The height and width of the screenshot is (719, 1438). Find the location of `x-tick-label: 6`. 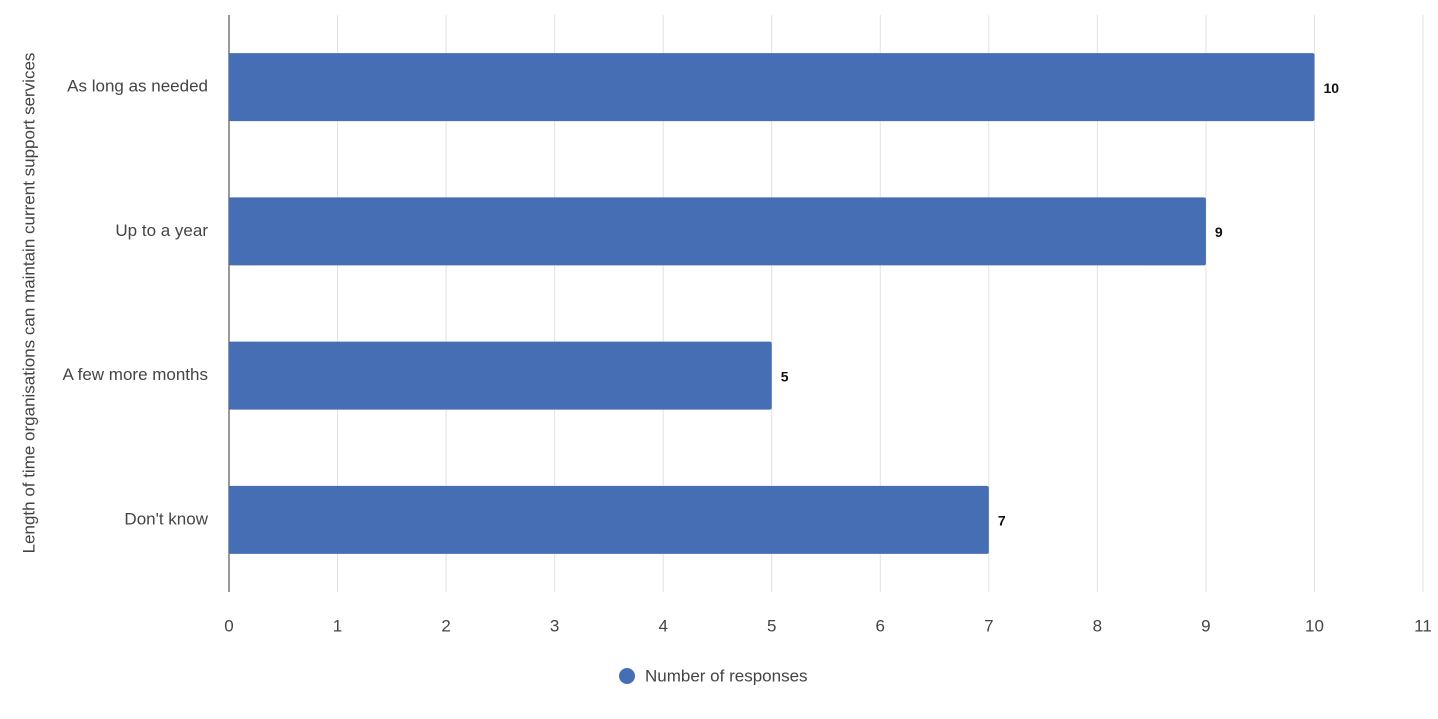

x-tick-label: 6 is located at coordinates (880, 625).